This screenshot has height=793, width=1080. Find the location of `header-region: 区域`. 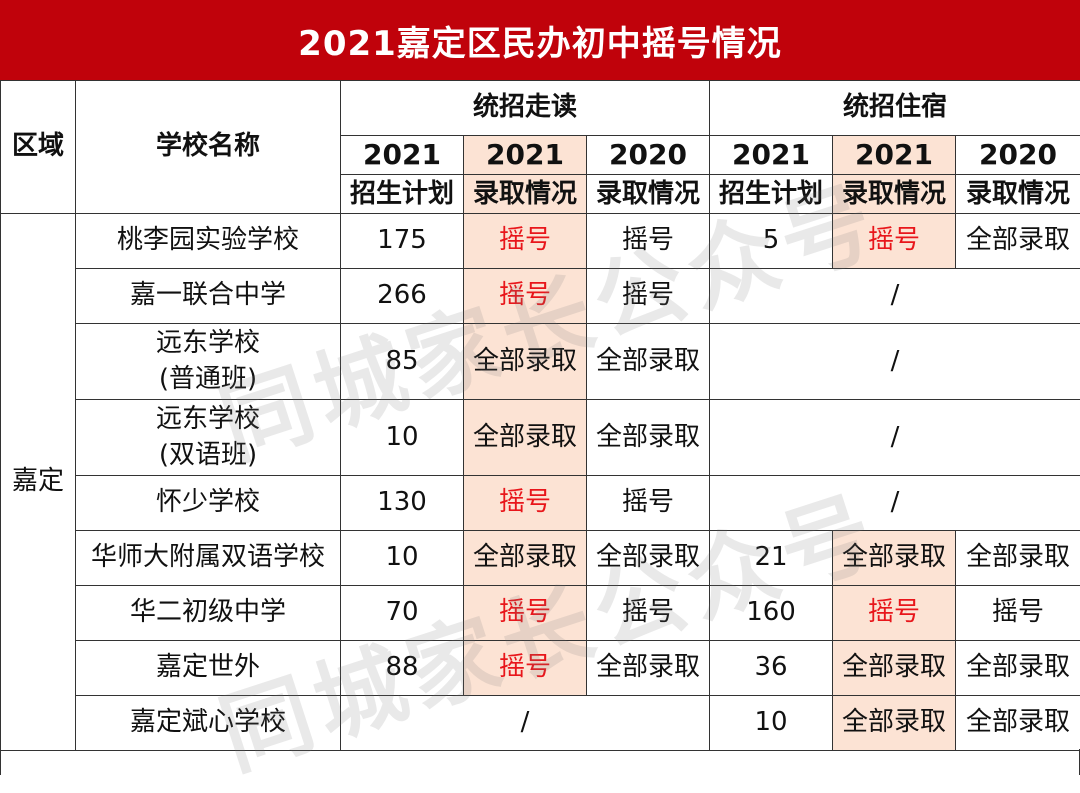

header-region: 区域 is located at coordinates (38, 147).